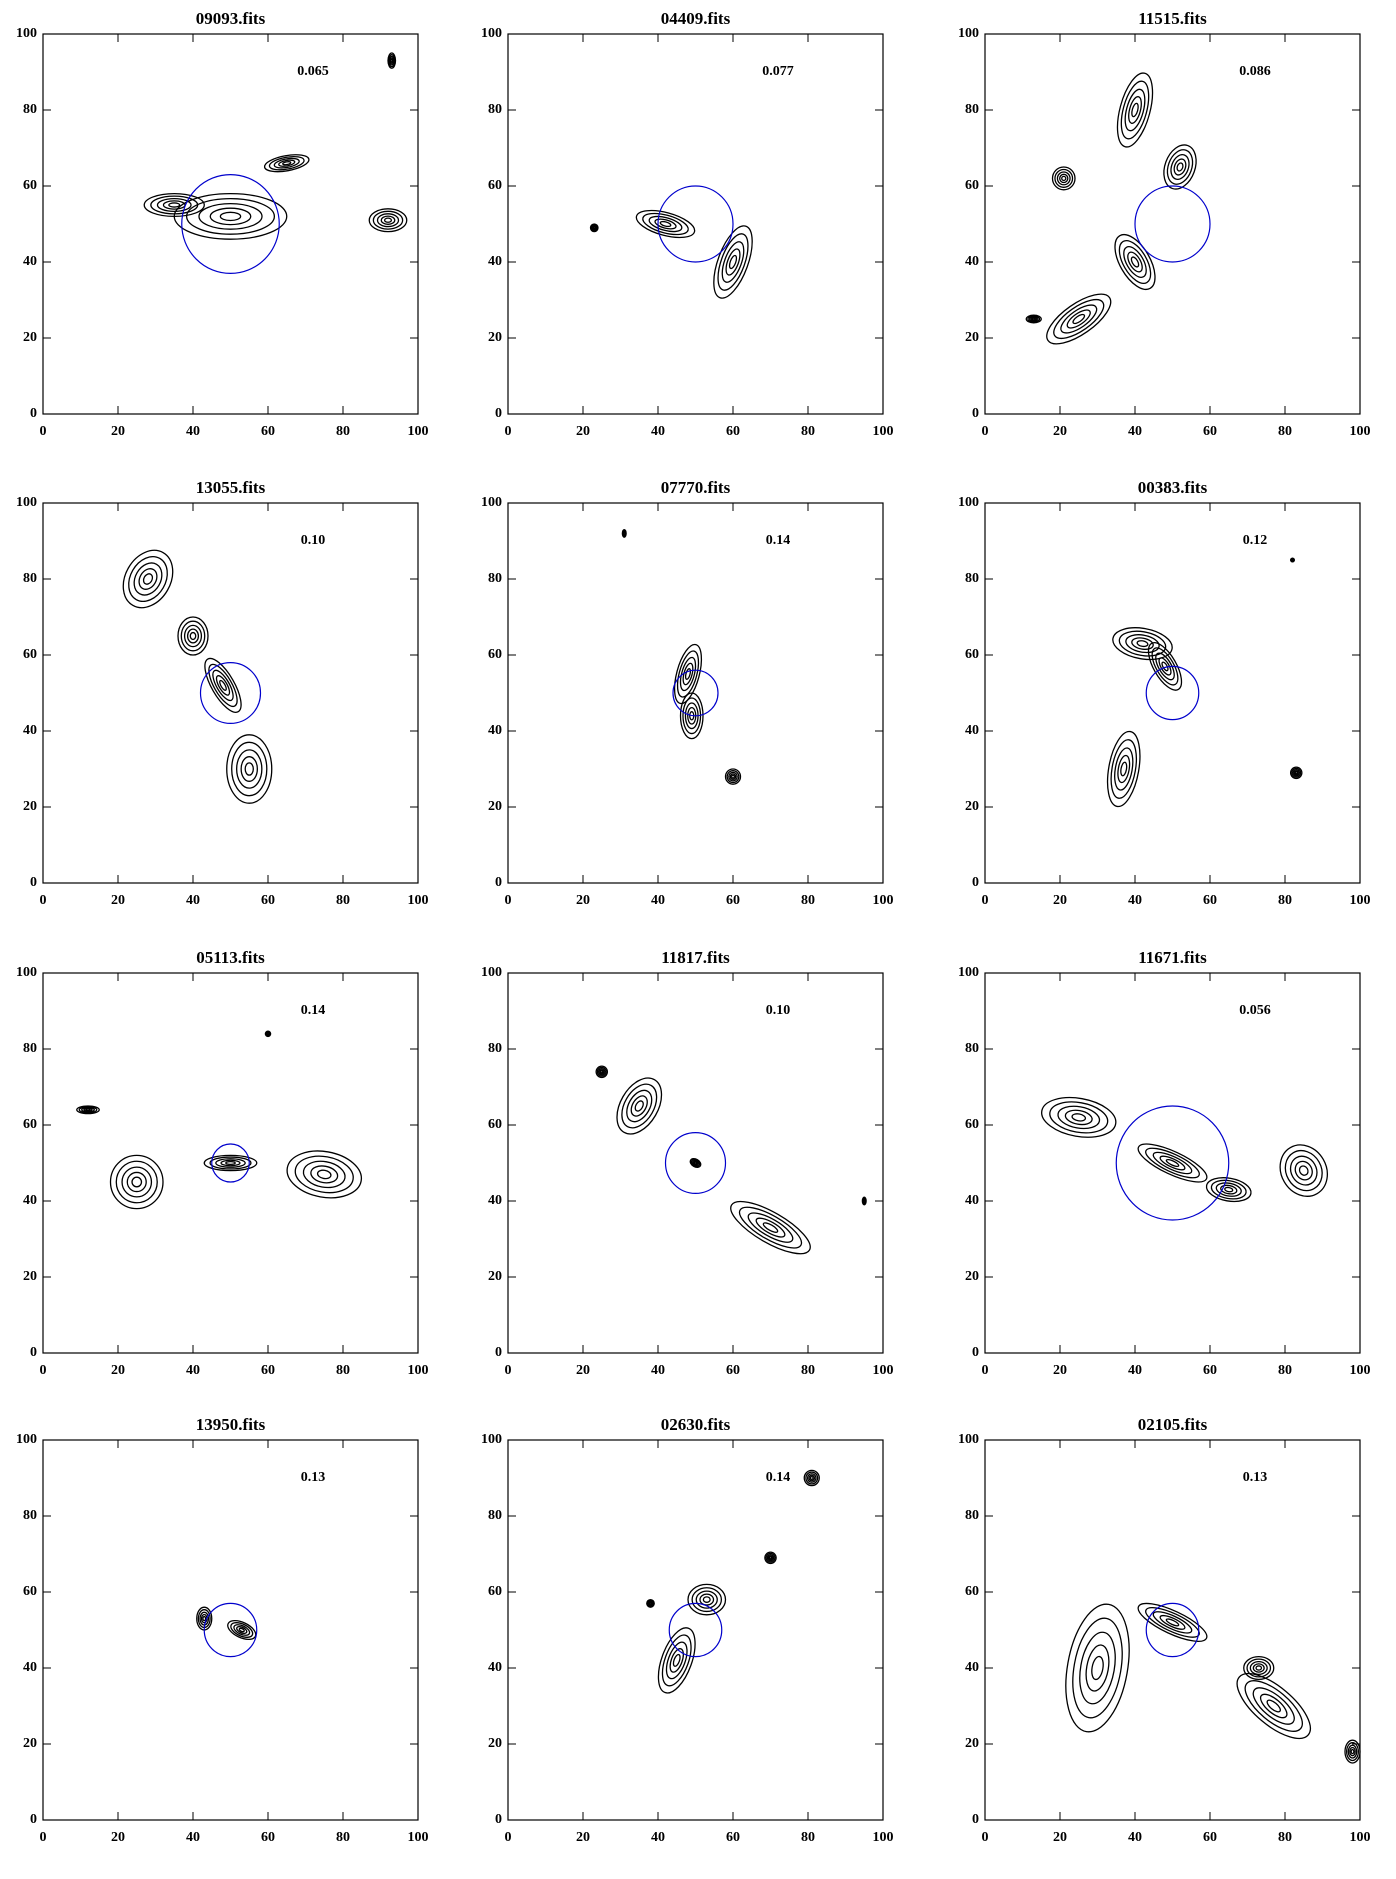 The image size is (1396, 1879). I want to click on chart-title: 11671.fits, so click(1172, 957).